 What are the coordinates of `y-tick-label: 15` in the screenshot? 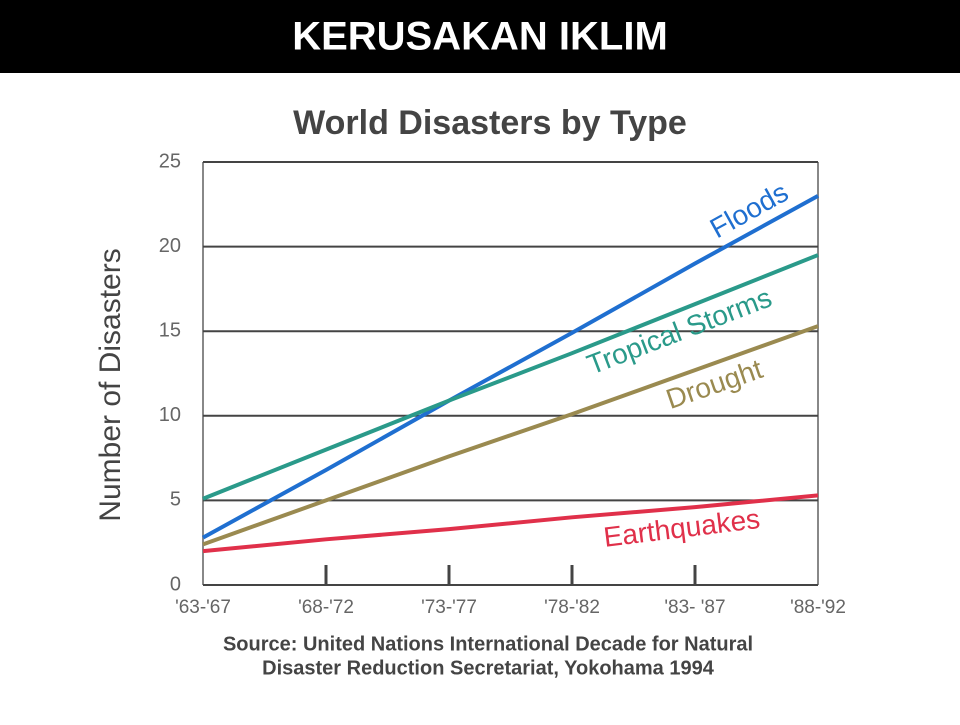 It's located at (170, 330).